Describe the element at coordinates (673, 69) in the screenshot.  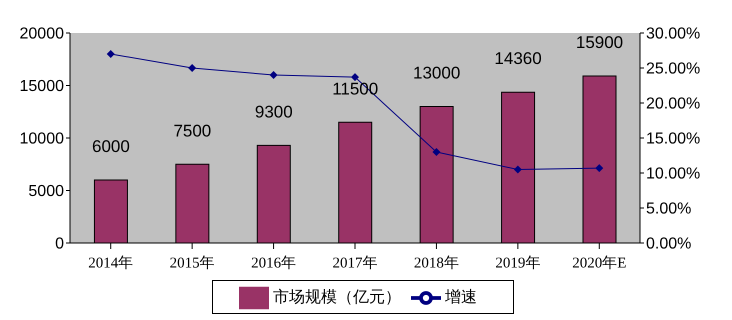
I see `y2-tick-label: 25.00%` at that location.